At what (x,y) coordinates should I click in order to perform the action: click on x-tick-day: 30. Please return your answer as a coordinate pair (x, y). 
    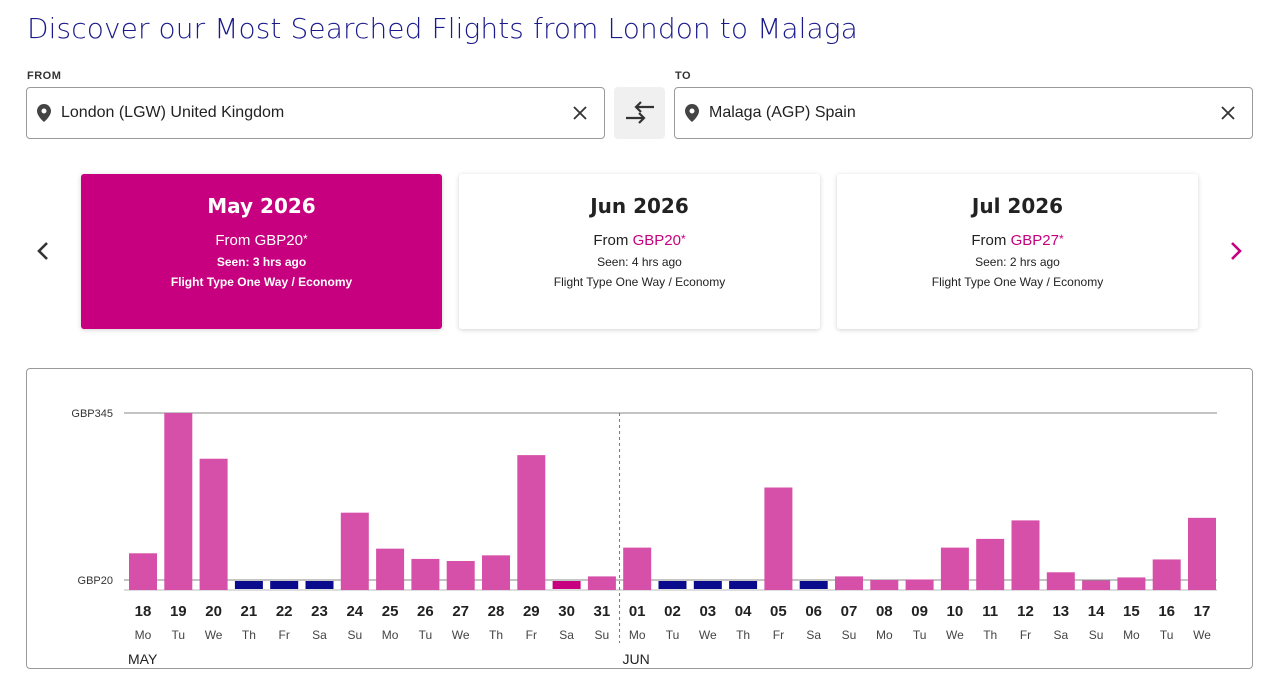
    Looking at the image, I should click on (566, 611).